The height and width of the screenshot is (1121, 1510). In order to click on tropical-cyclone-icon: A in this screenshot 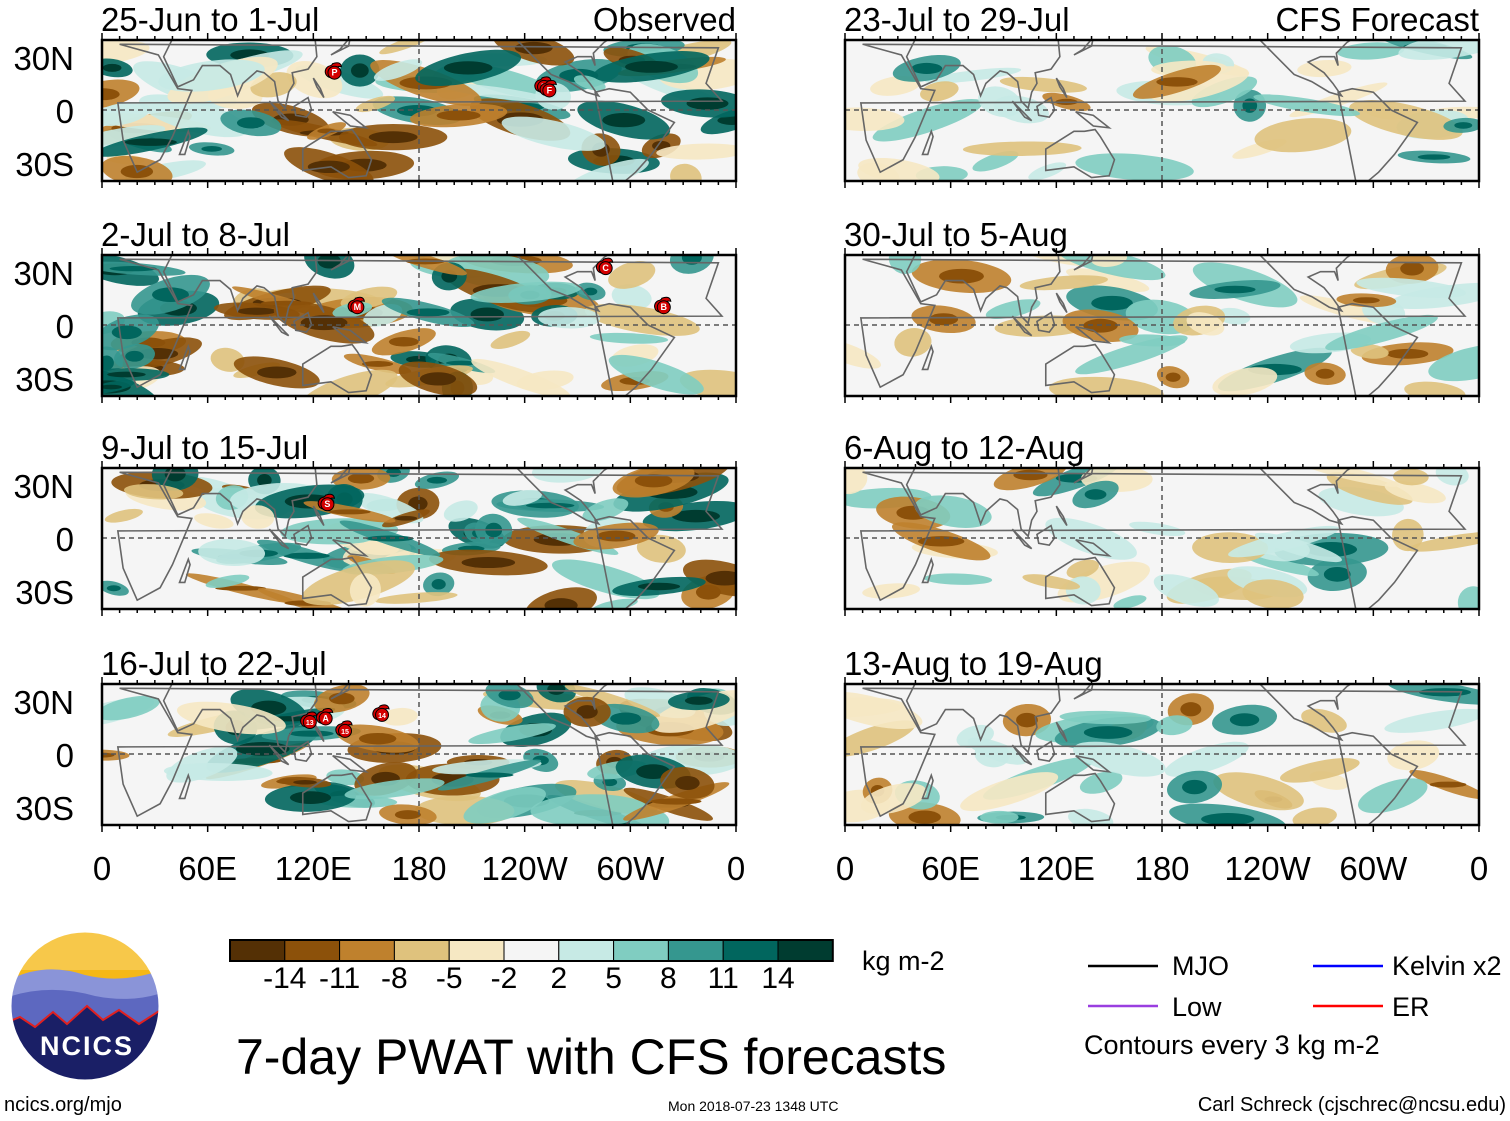, I will do `click(324, 716)`.